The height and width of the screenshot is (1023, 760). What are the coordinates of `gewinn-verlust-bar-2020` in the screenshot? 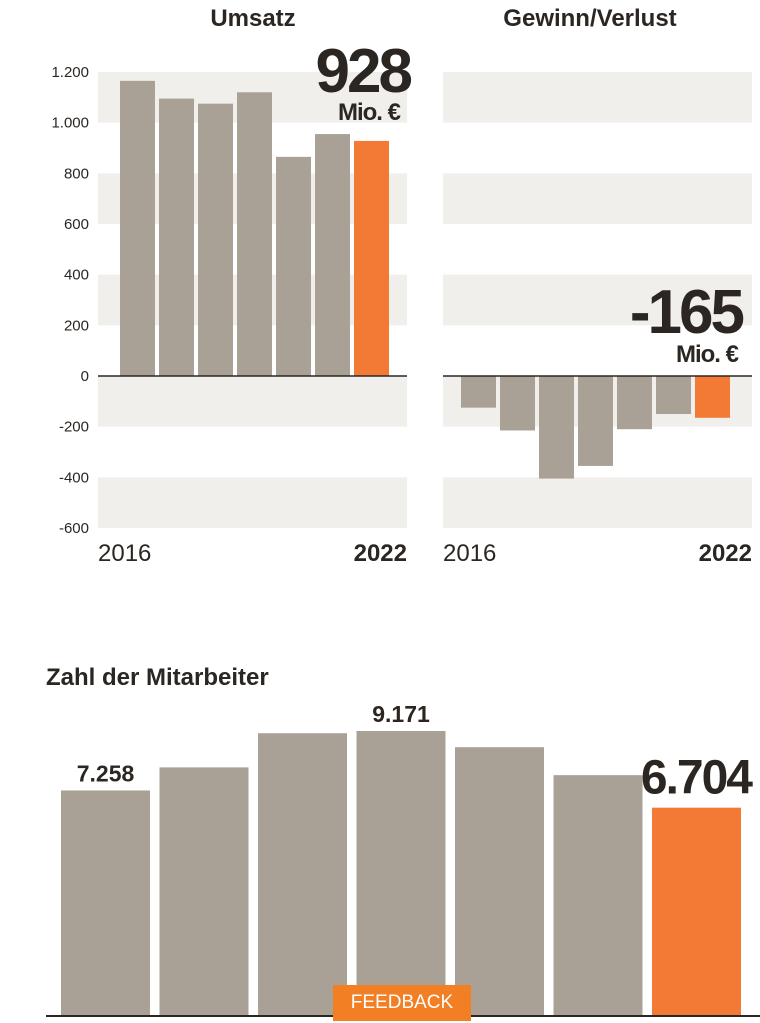 It's located at (634, 403).